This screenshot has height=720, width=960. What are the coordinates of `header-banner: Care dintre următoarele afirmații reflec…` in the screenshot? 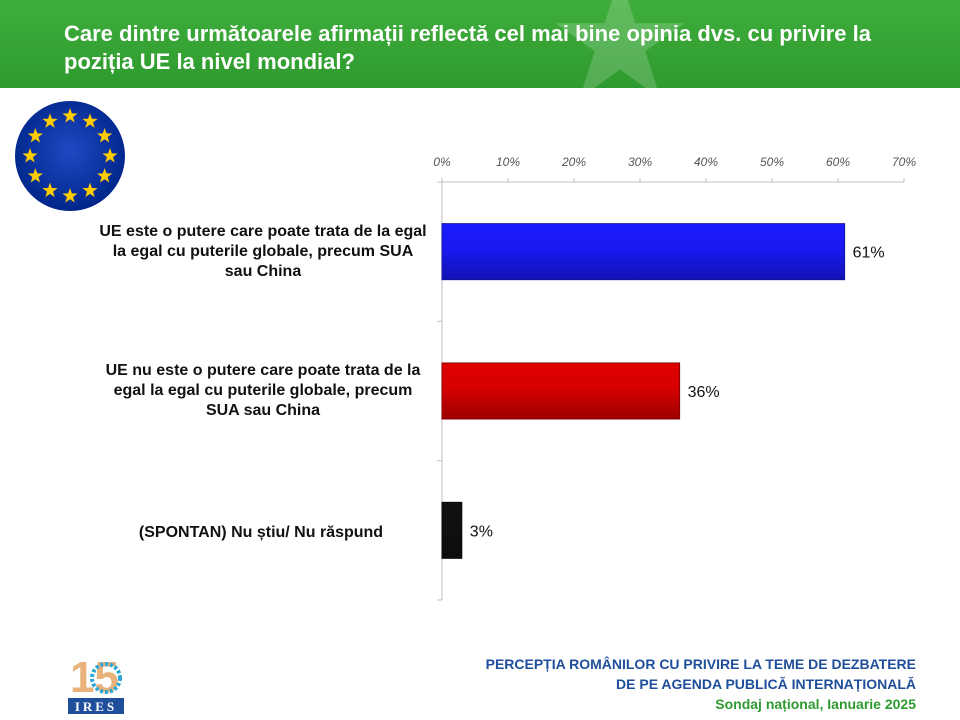 It's located at (480, 44).